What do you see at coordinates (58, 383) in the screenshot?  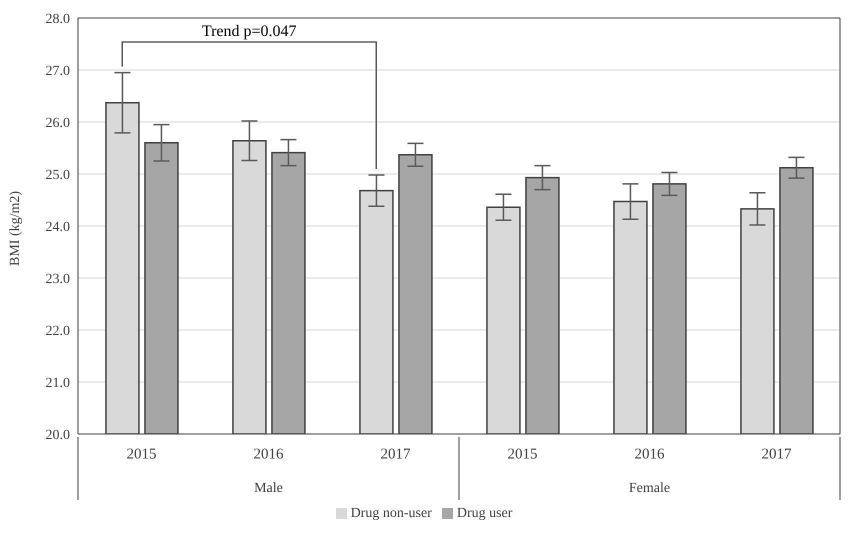 I see `y-tick-label: 21.0` at bounding box center [58, 383].